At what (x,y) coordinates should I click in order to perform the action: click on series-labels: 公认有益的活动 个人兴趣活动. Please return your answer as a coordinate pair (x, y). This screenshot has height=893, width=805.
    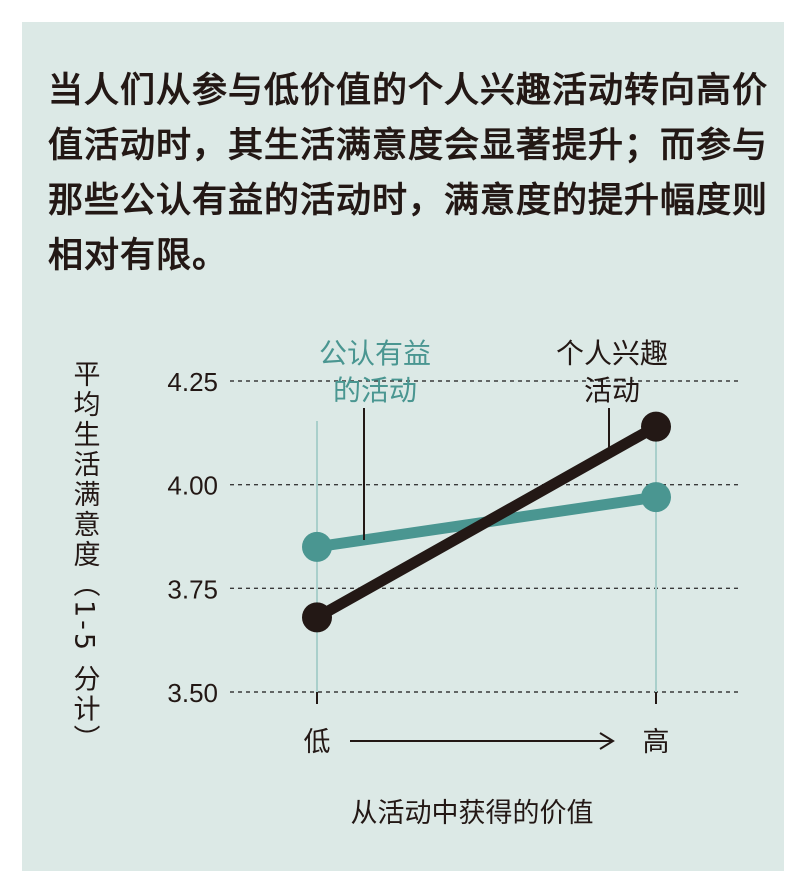
    Looking at the image, I should click on (493, 438).